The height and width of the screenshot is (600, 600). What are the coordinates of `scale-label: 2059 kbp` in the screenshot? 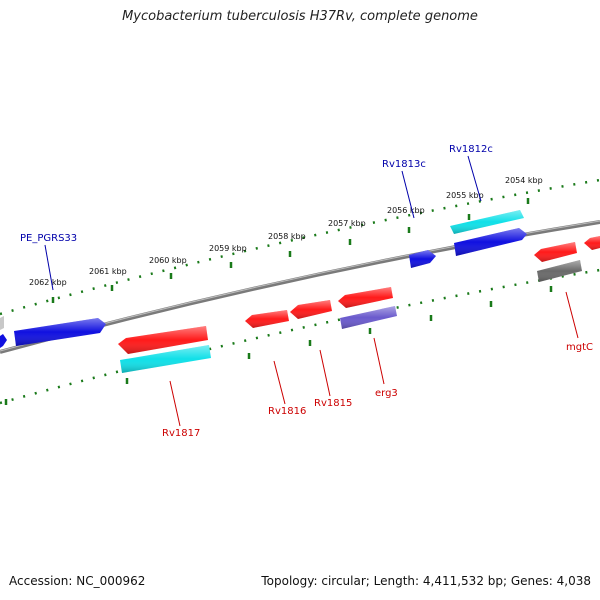 It's located at (228, 248).